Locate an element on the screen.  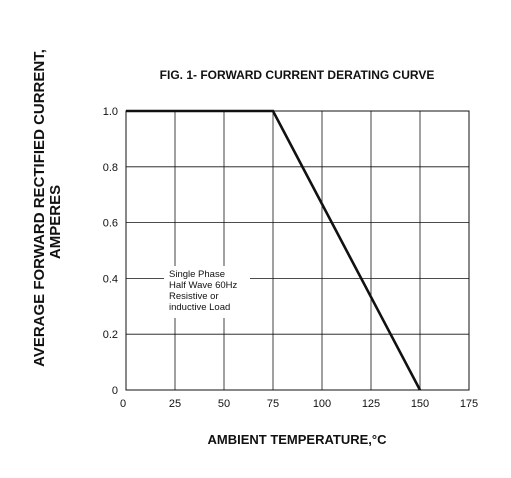
y-tick-label: 0.4 is located at coordinates (110, 279).